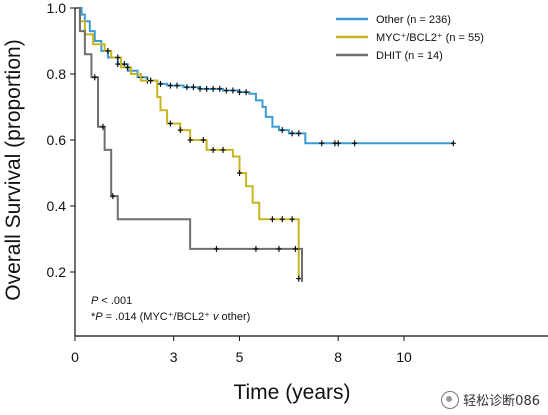  I want to click on x-tick-label: 8, so click(338, 357).